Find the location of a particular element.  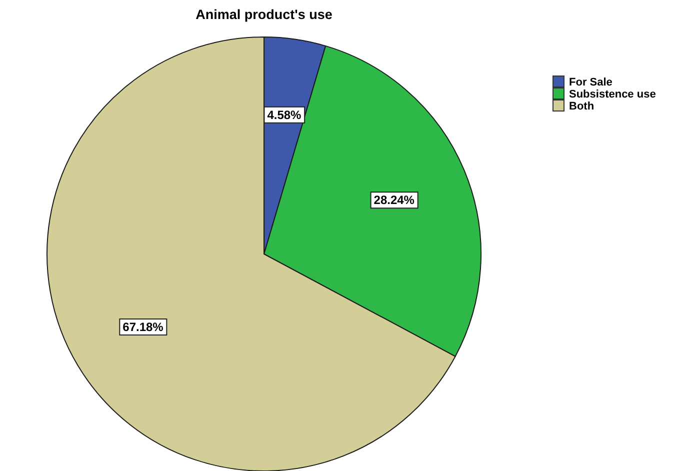

data-label: 28.24% is located at coordinates (394, 200).